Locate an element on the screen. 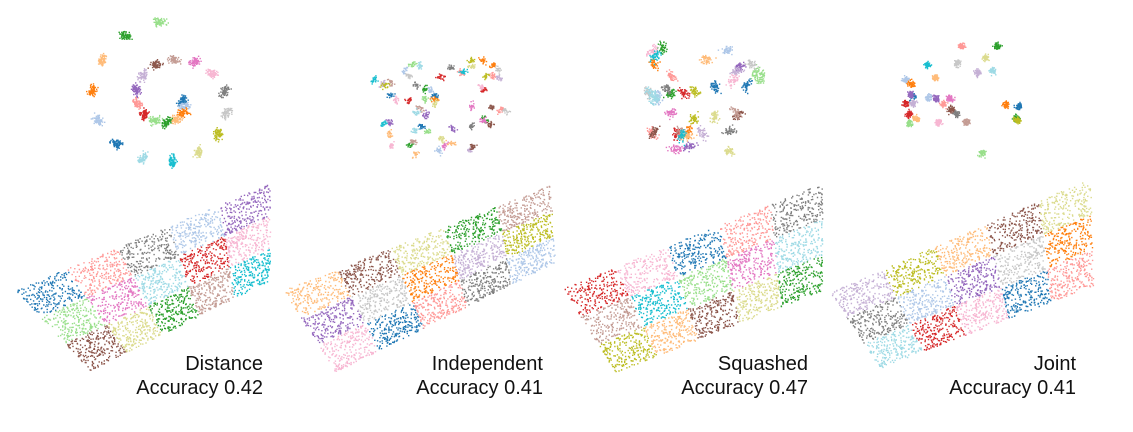  bottom-class-9-points is located at coordinates (863, 294).